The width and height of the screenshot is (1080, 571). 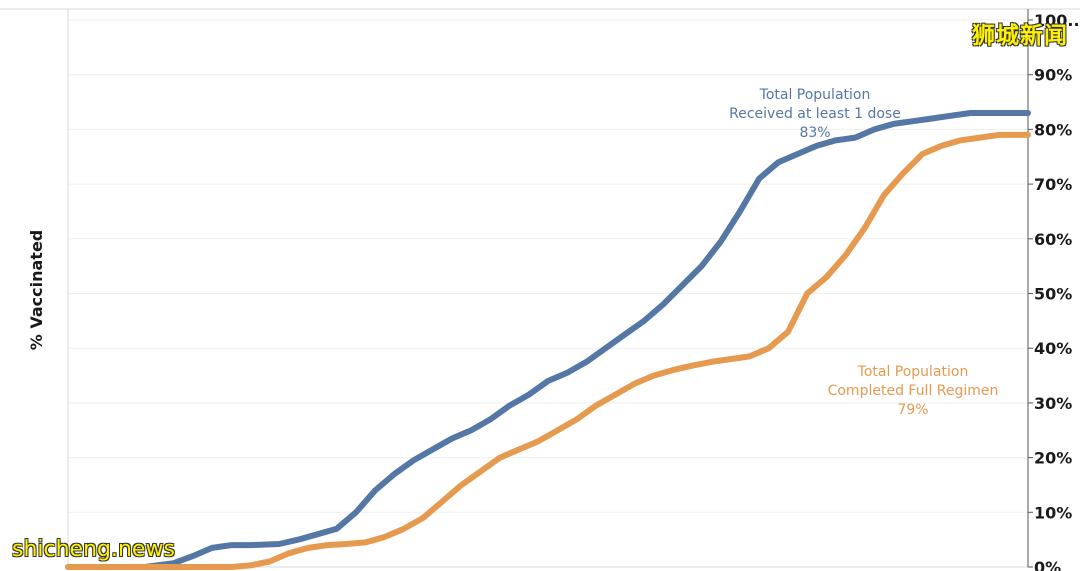 What do you see at coordinates (1053, 75) in the screenshot?
I see `y-tick-label: 90%` at bounding box center [1053, 75].